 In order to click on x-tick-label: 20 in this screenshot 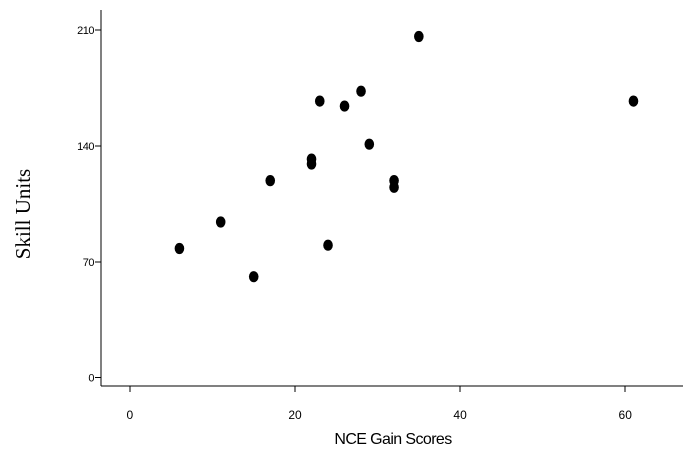, I will do `click(295, 415)`.